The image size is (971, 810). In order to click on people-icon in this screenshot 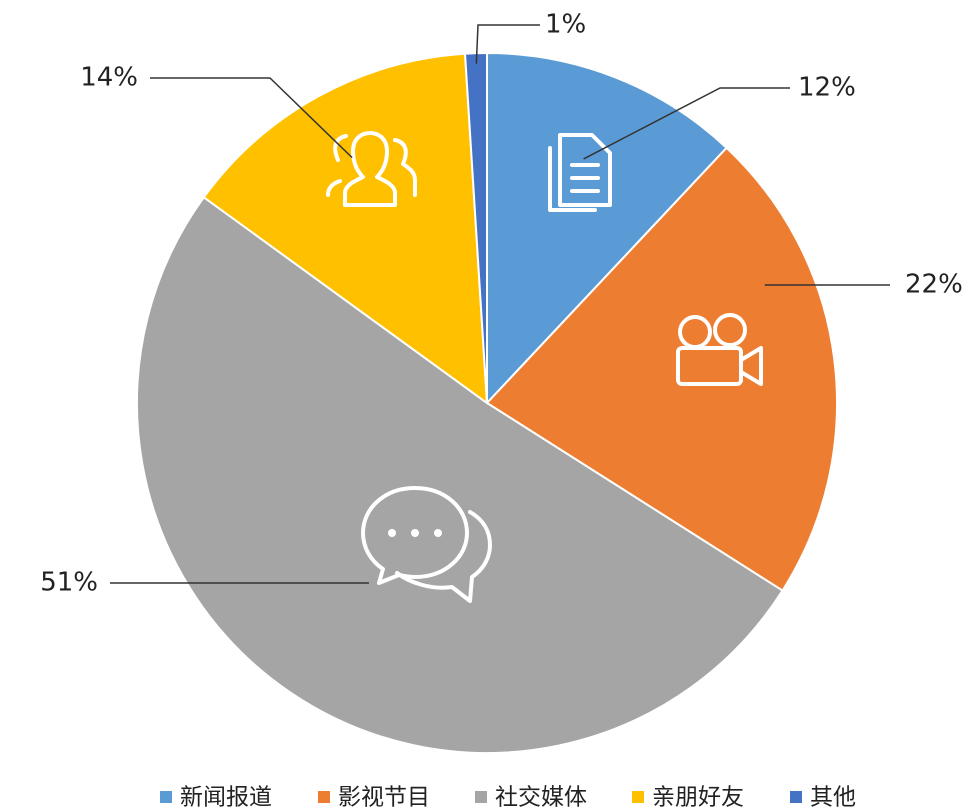, I will do `click(371, 169)`.